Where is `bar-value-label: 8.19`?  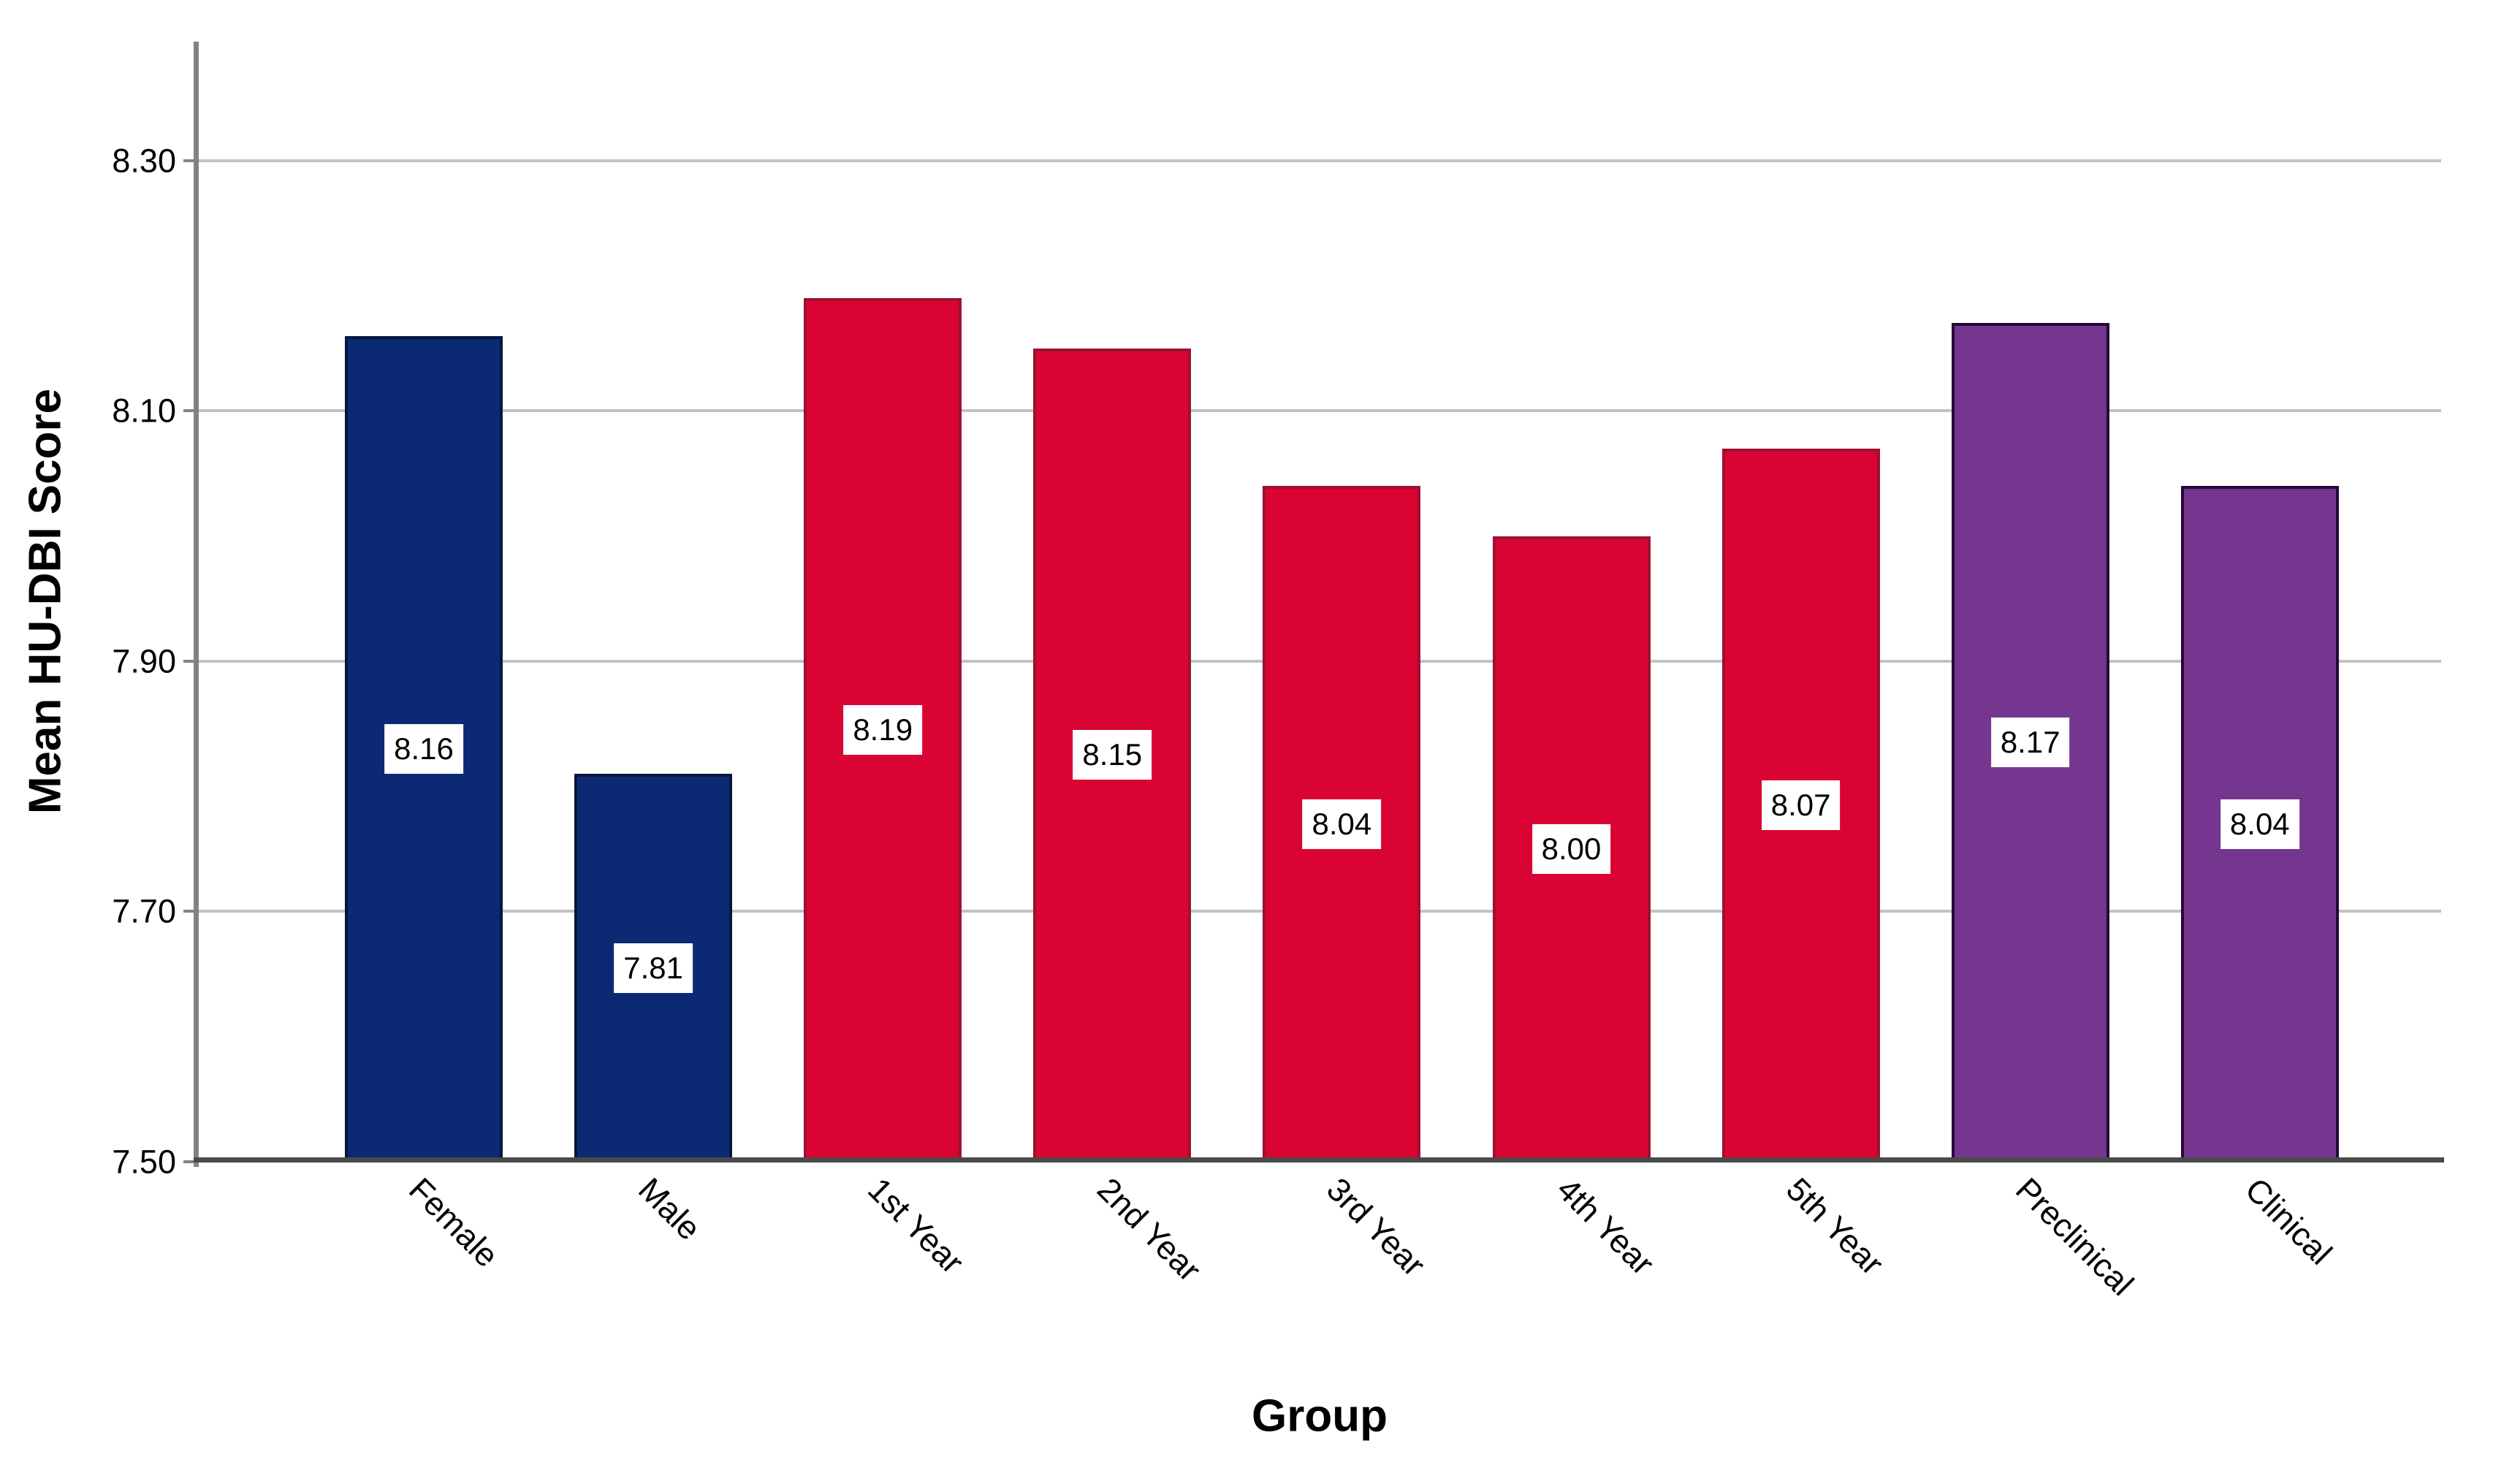 bar-value-label: 8.19 is located at coordinates (883, 730).